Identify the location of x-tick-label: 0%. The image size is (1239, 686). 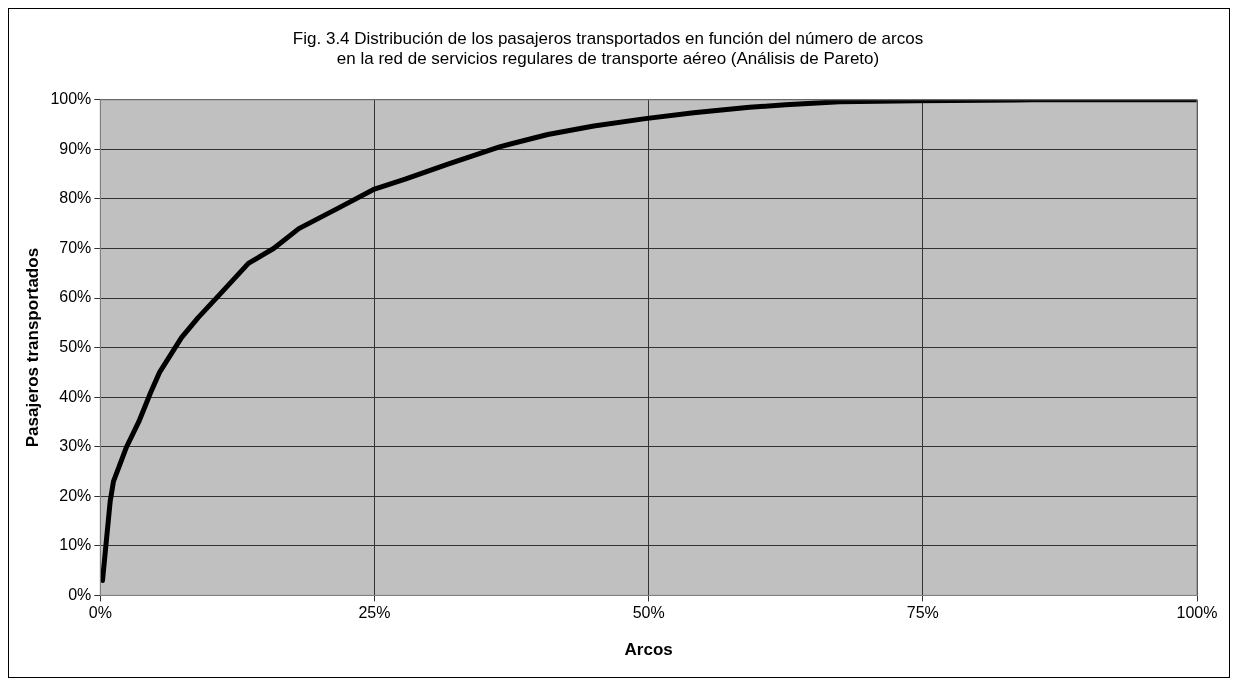
(100, 613).